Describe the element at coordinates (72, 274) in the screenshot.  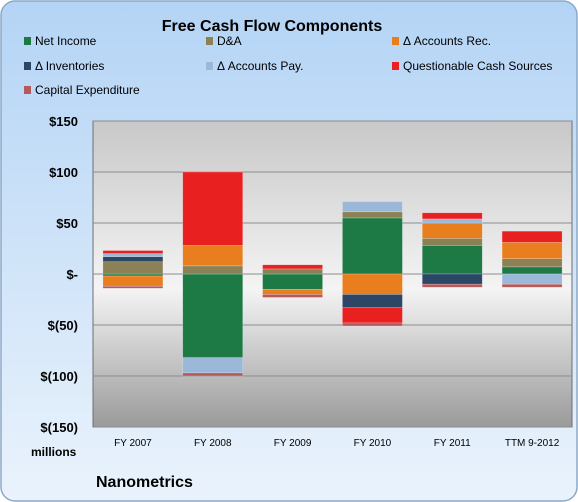
I see `y-tick-label: $-` at that location.